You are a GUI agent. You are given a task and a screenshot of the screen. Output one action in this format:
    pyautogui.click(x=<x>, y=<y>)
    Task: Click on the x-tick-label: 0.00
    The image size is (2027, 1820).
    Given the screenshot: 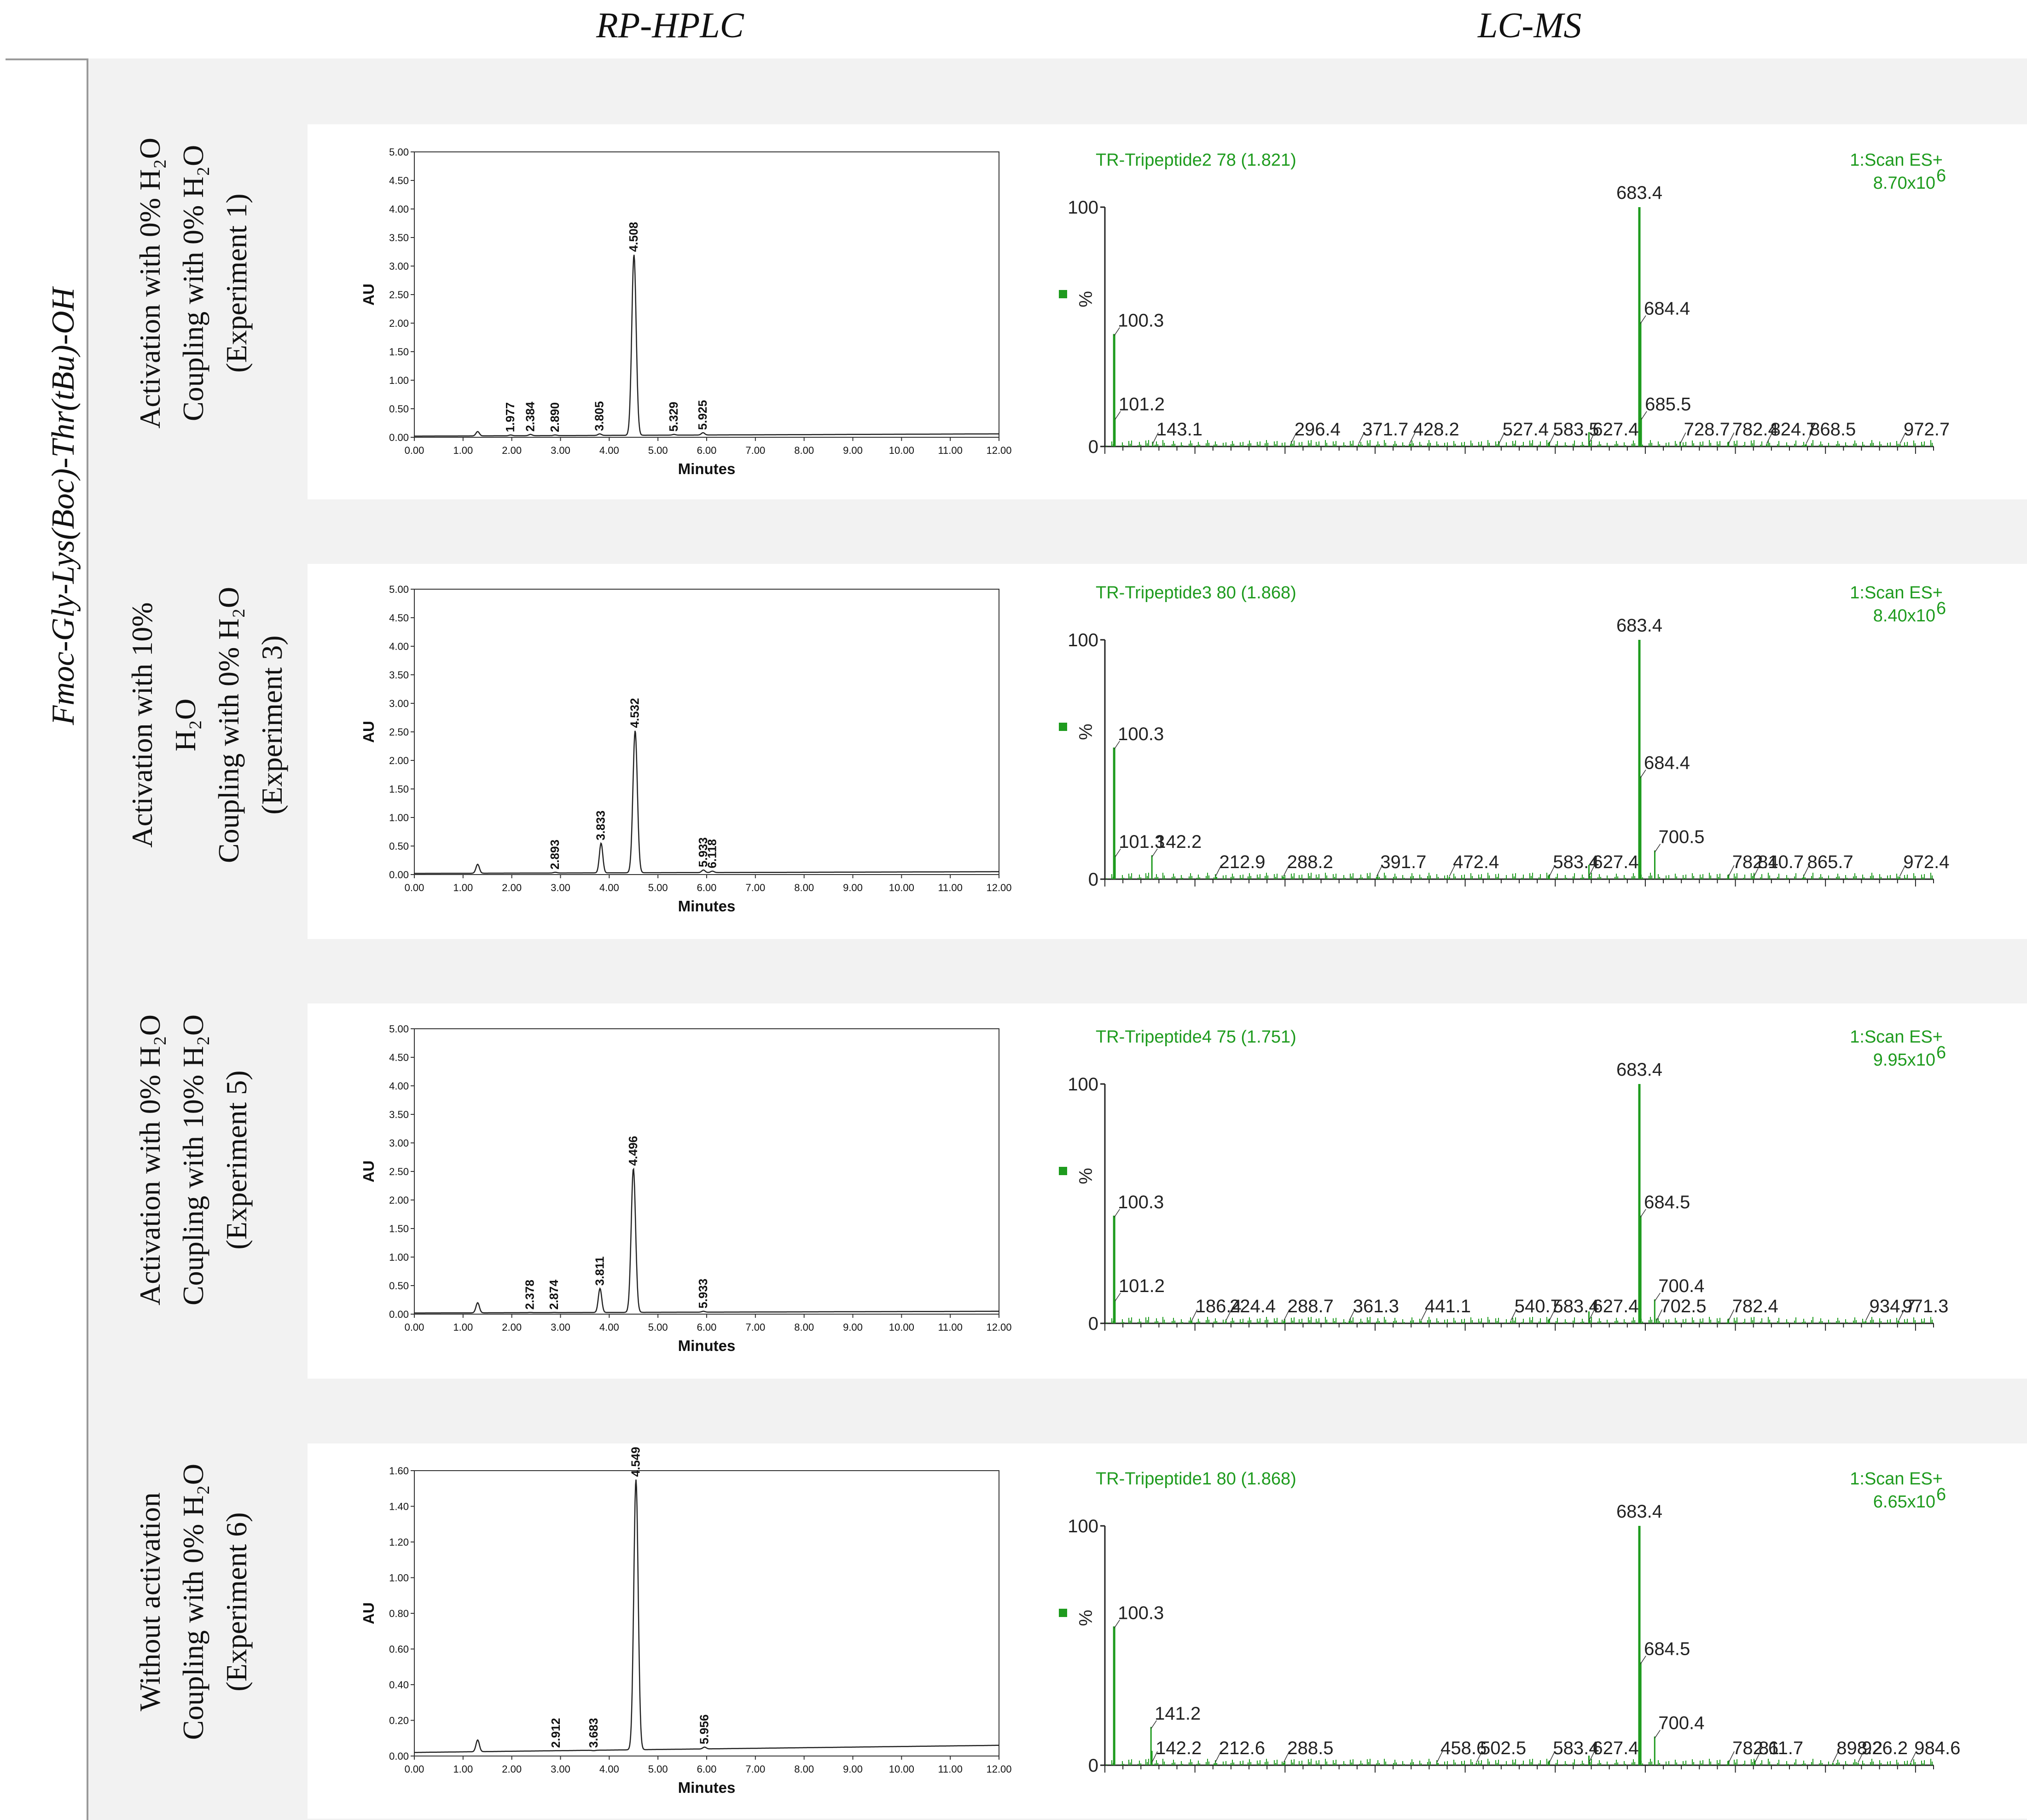 What is the action you would take?
    pyautogui.click(x=414, y=1327)
    